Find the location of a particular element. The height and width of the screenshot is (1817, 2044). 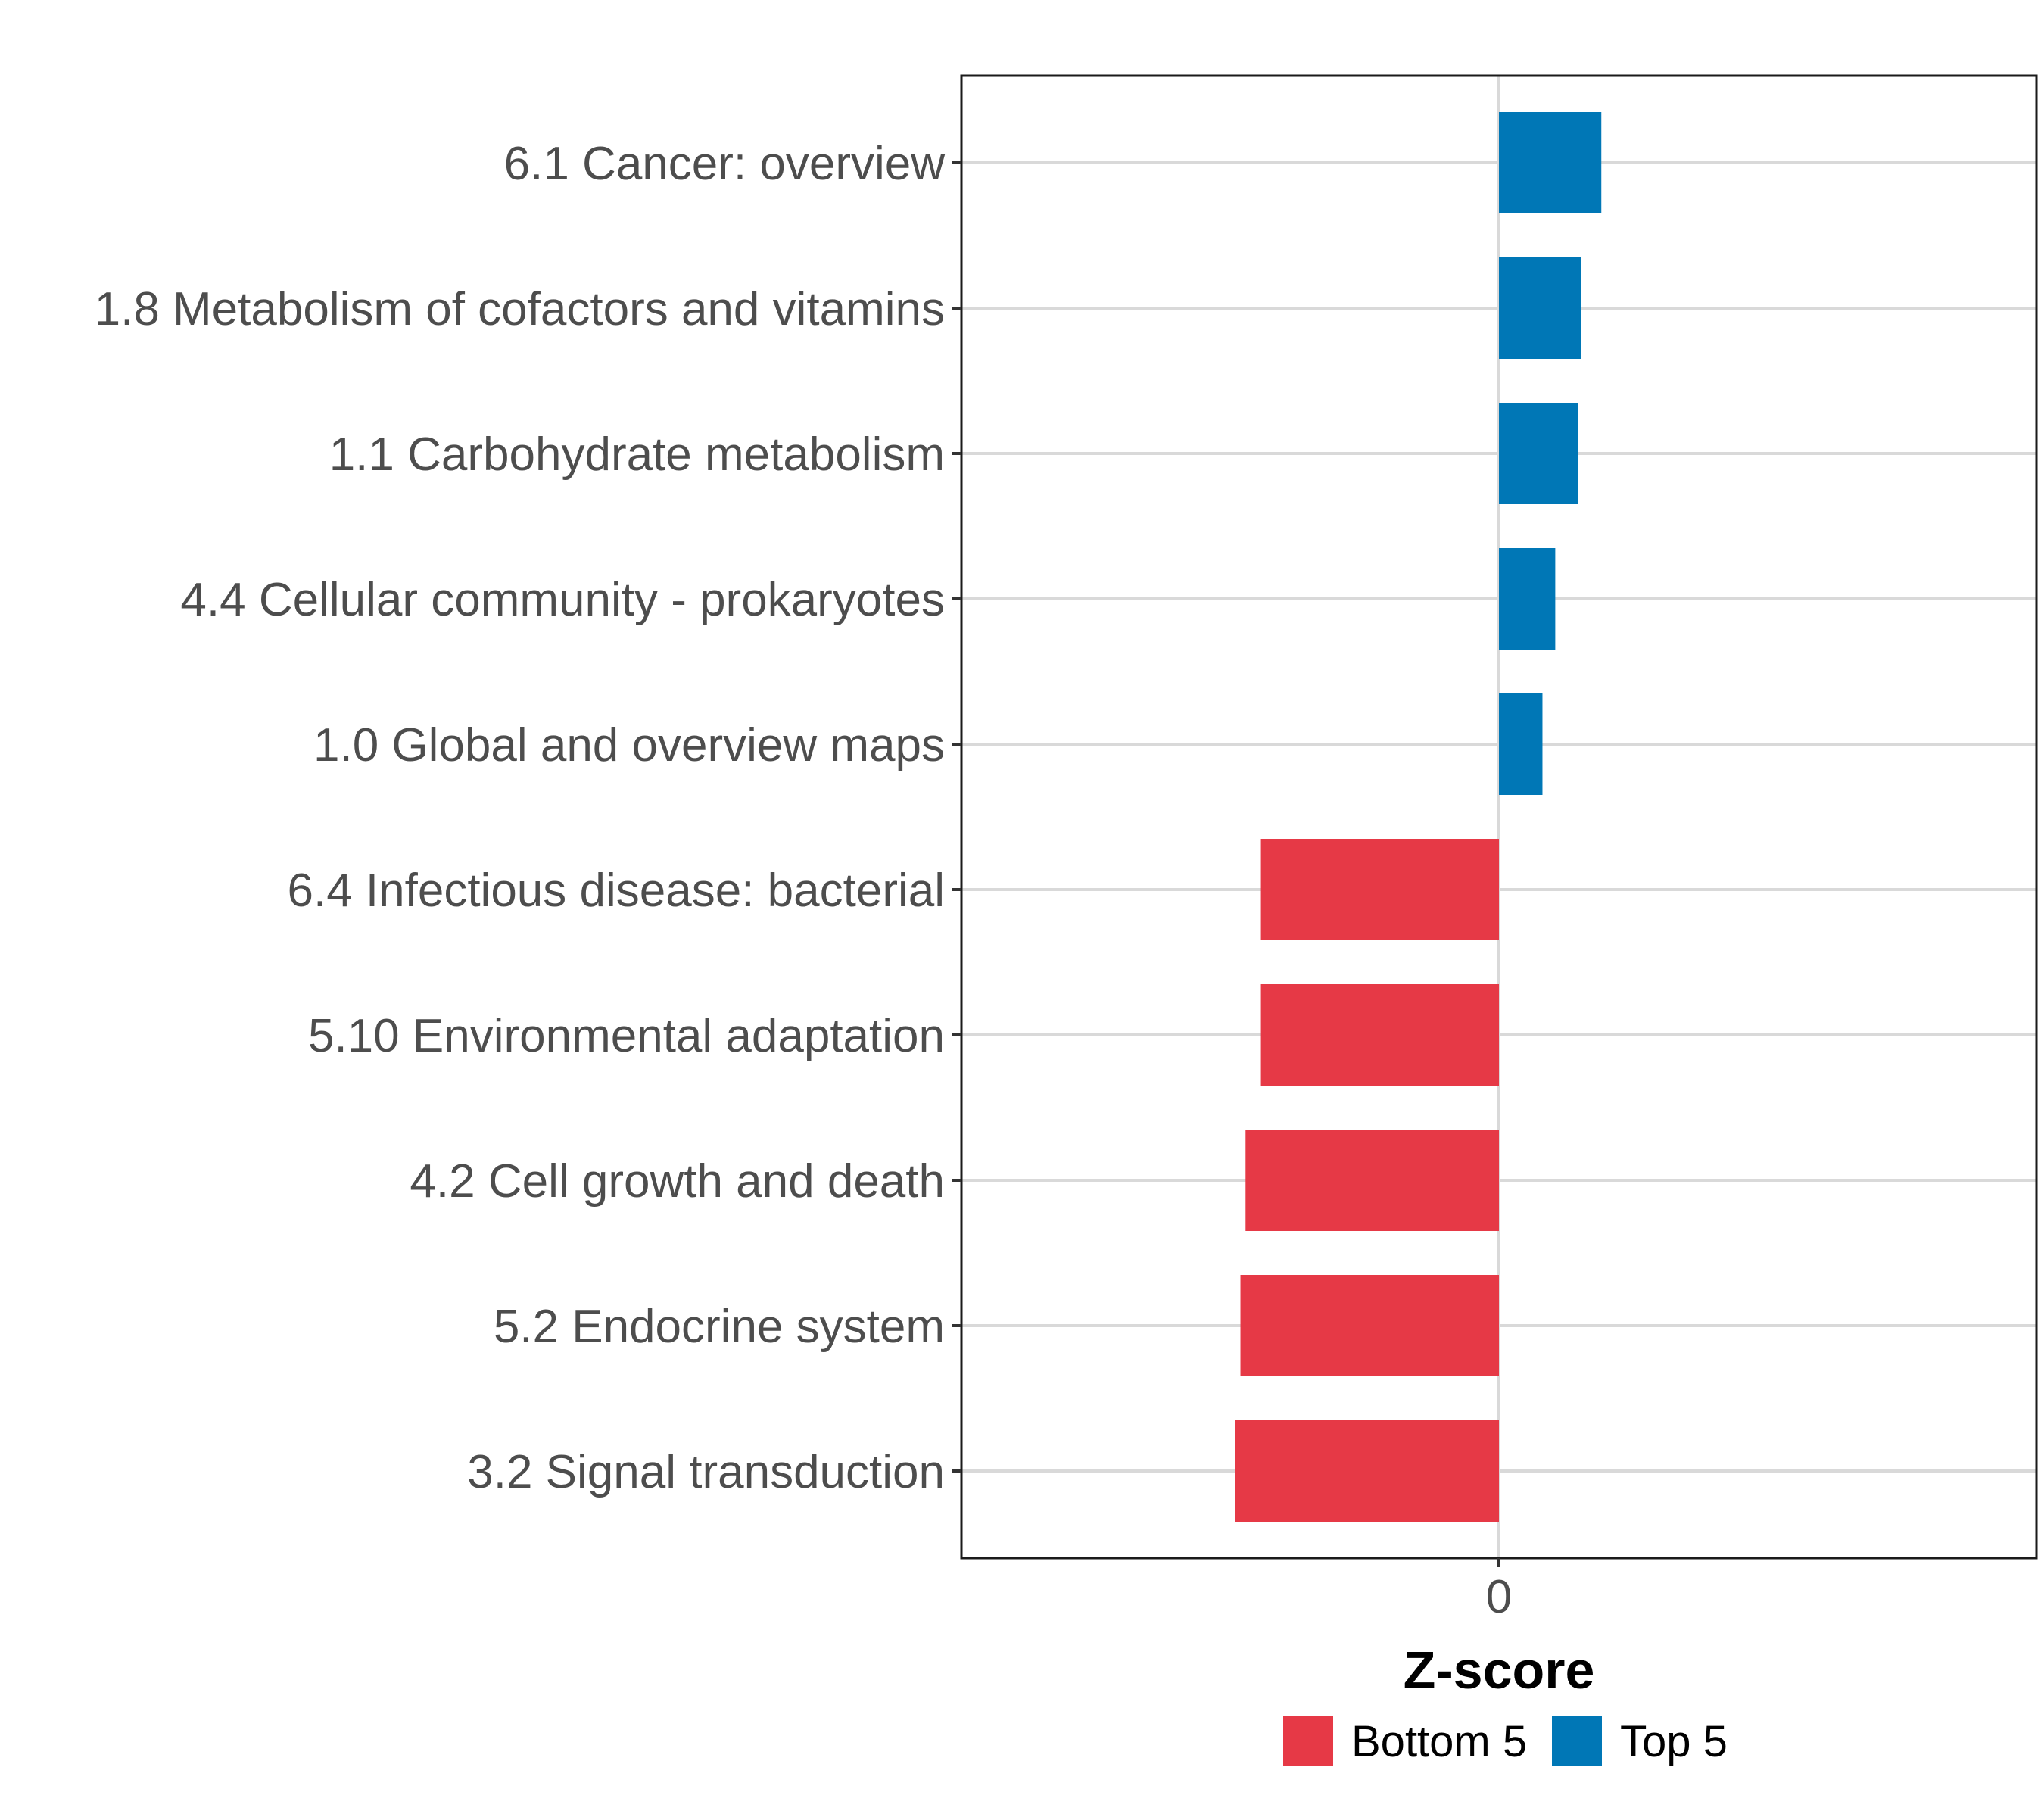

legend-label: Bottom 5 is located at coordinates (1439, 1741).